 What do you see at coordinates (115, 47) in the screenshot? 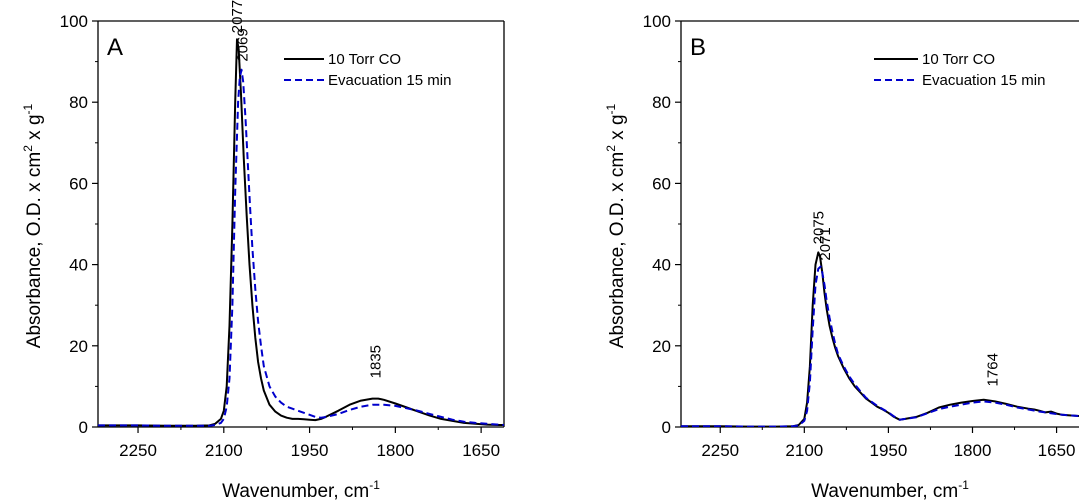
I see `panel-letter: A` at bounding box center [115, 47].